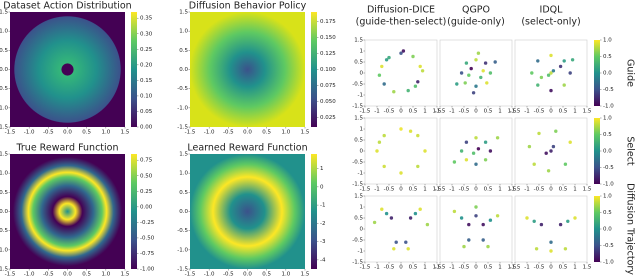 This screenshot has height=280, width=640. Describe the element at coordinates (146, 96) in the screenshot. I see `colorbar-tick-label: 0.10` at that location.